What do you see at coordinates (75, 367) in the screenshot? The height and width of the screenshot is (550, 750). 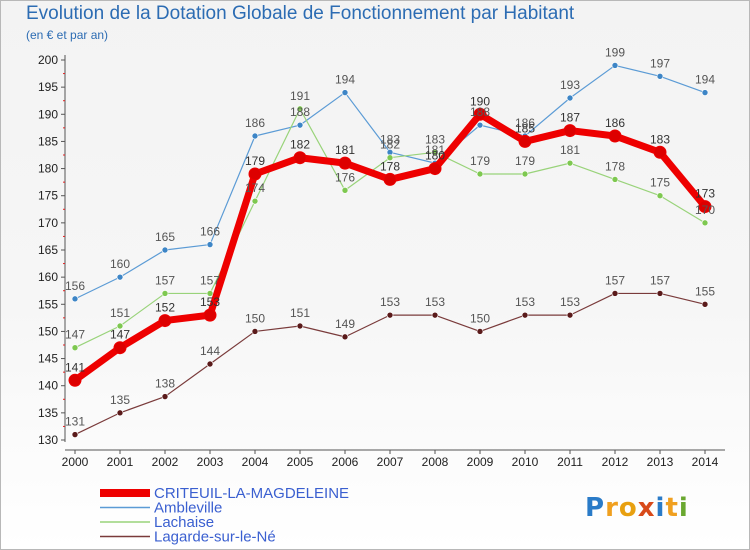 I see `data-label: 141` at bounding box center [75, 367].